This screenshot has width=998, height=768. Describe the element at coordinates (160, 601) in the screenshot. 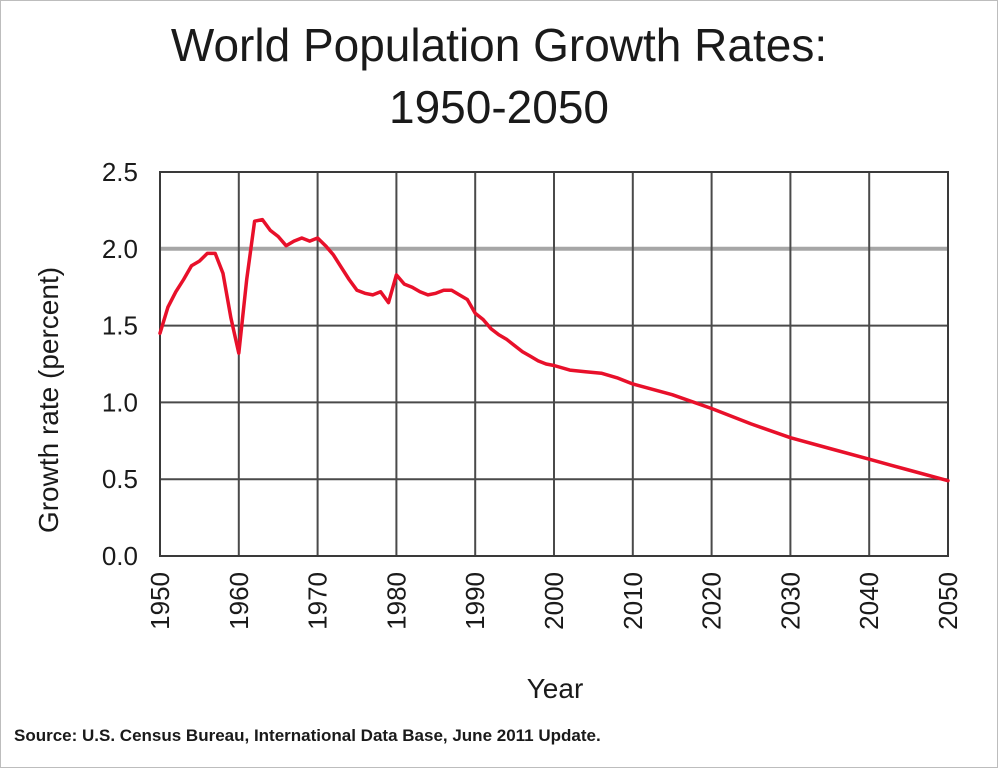

I see `x-tick-label: 1950` at that location.